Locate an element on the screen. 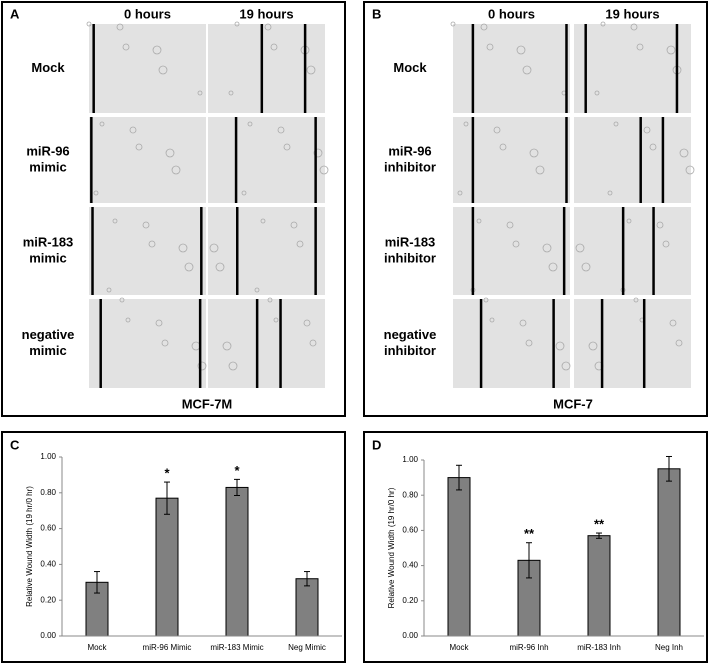 This screenshot has height=664, width=710. y-tick-label: 1.00 is located at coordinates (48, 456).